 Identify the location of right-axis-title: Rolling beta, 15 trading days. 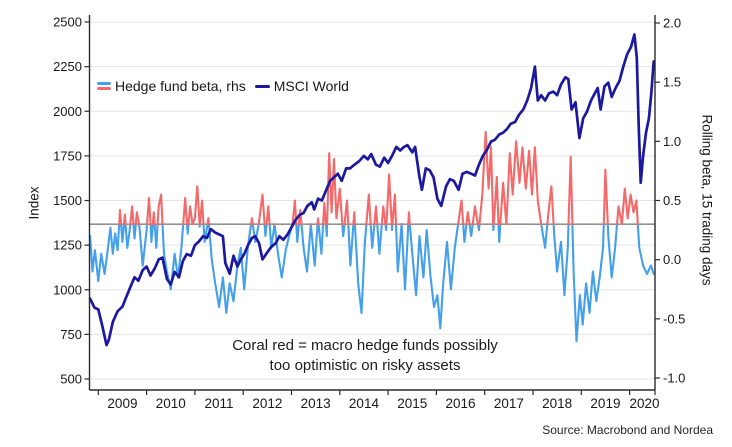
(707, 200).